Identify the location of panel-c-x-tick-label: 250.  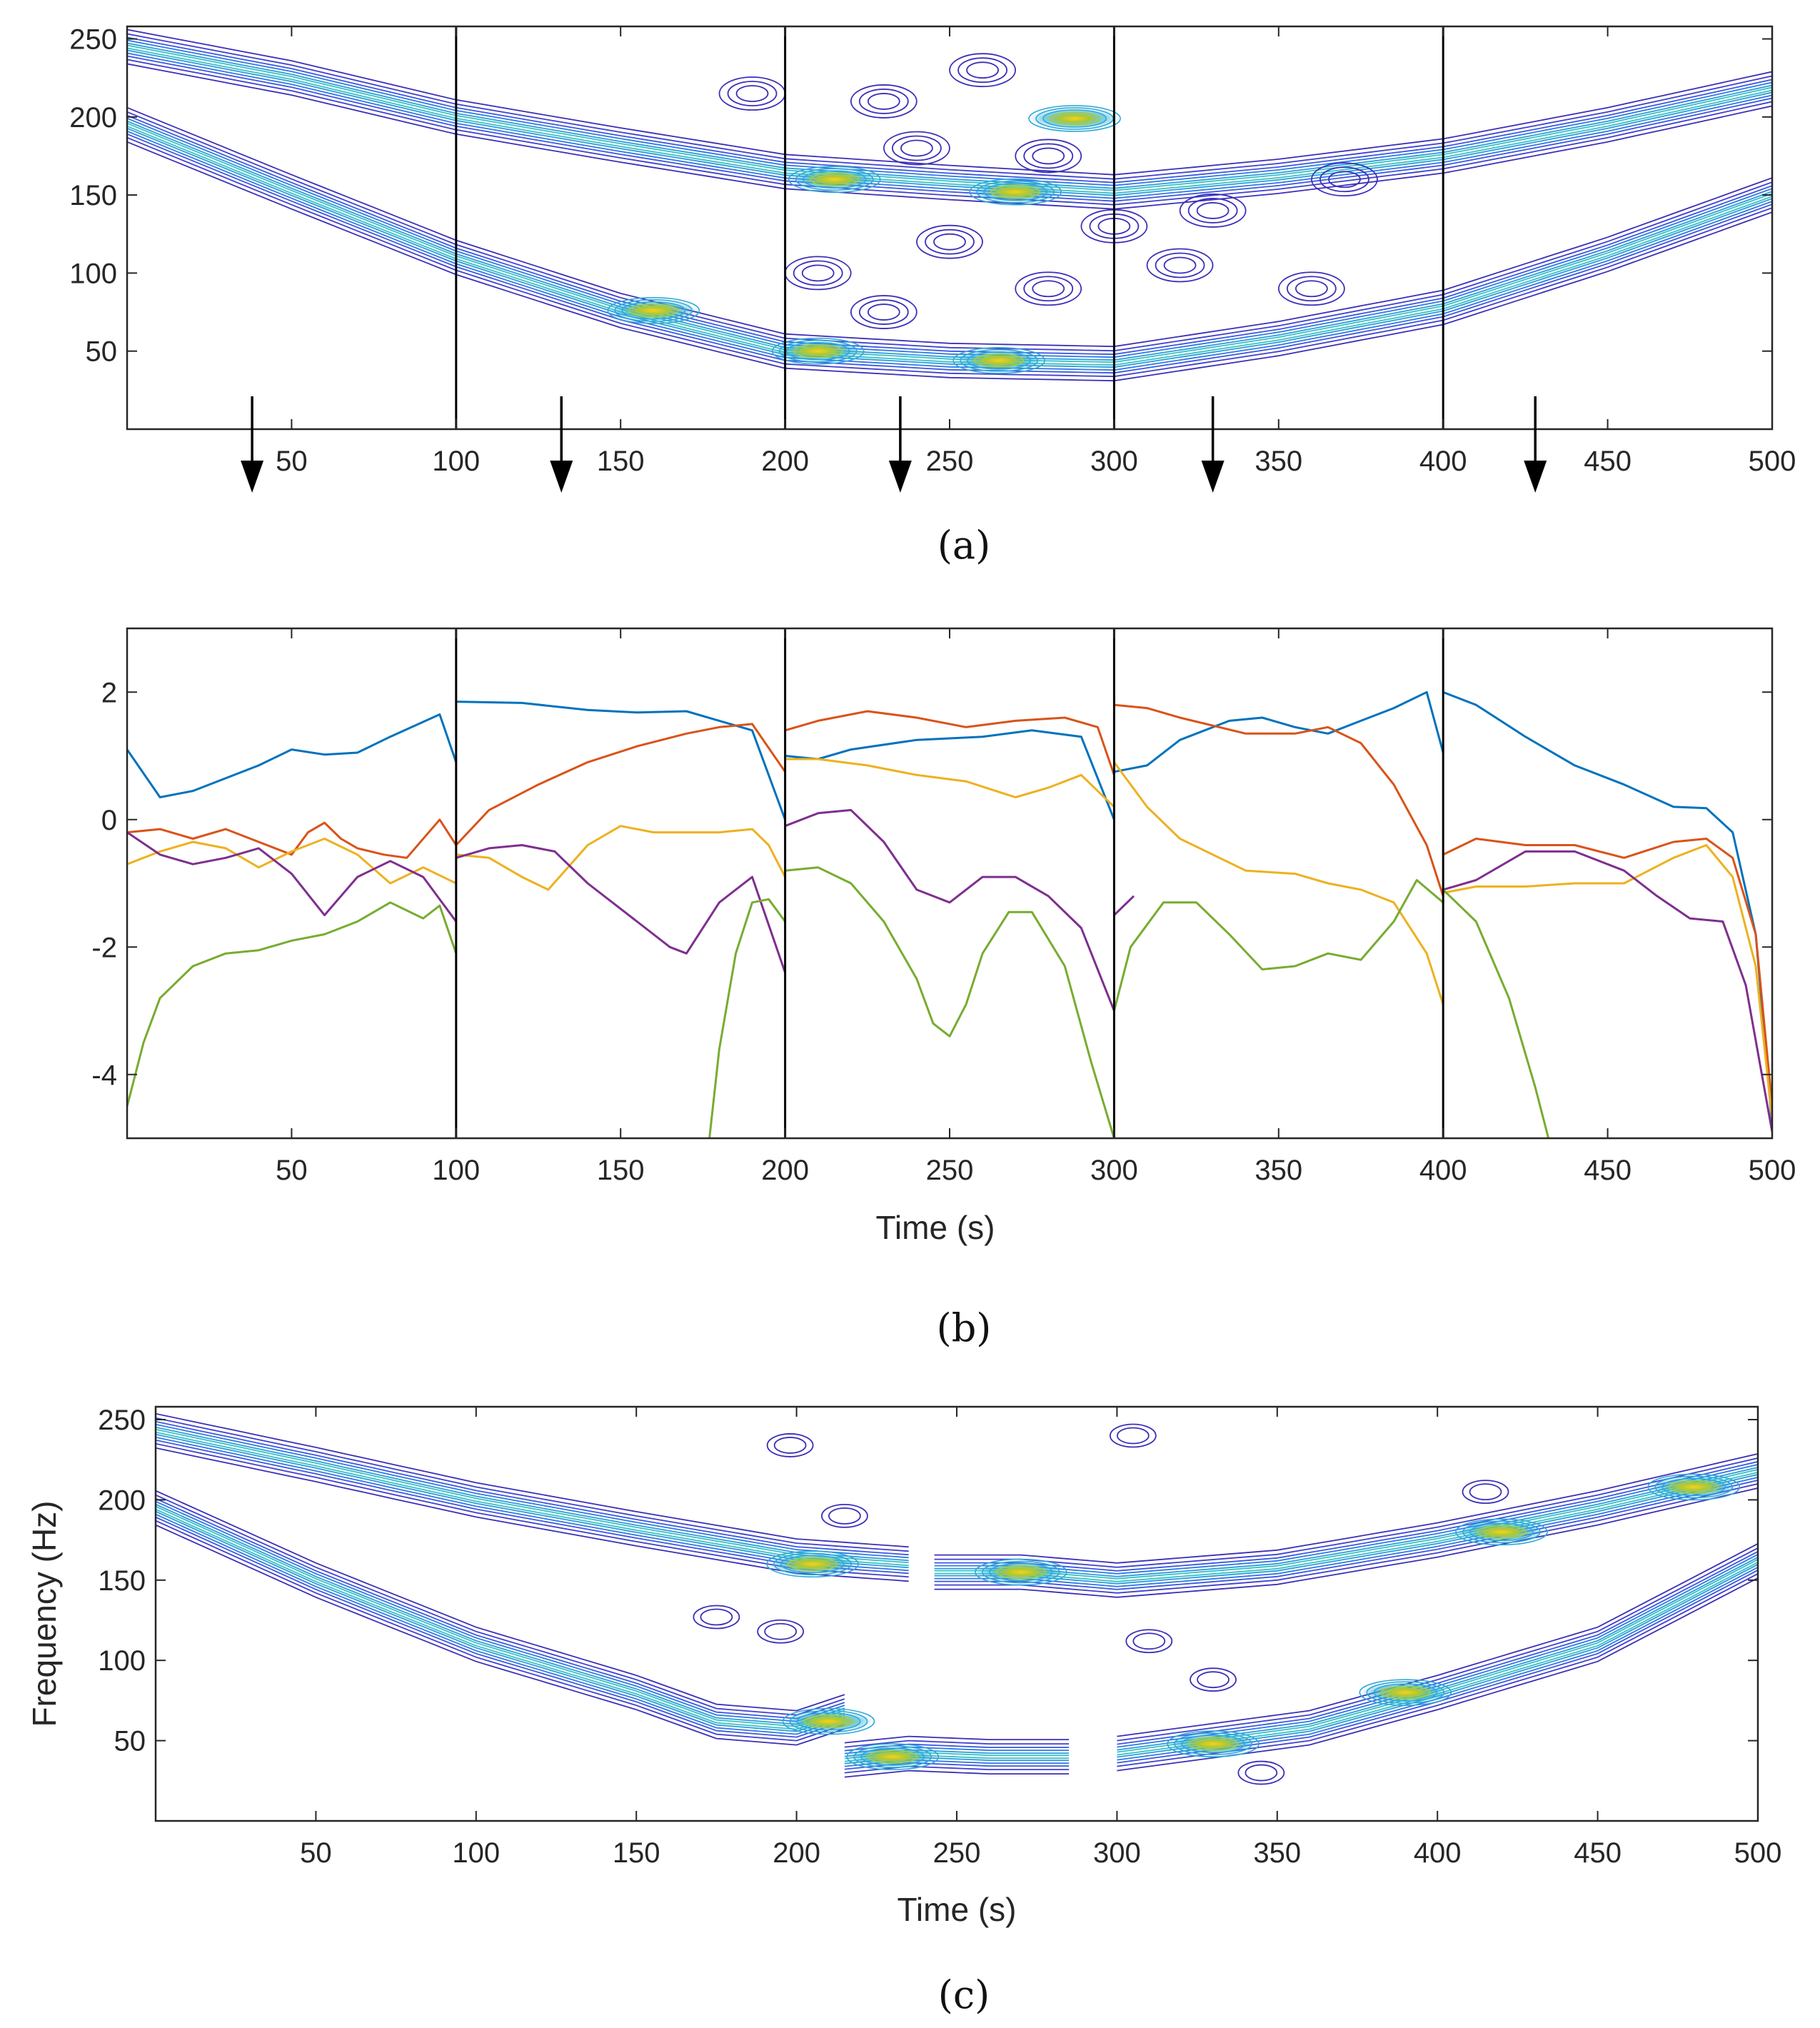
(957, 1853).